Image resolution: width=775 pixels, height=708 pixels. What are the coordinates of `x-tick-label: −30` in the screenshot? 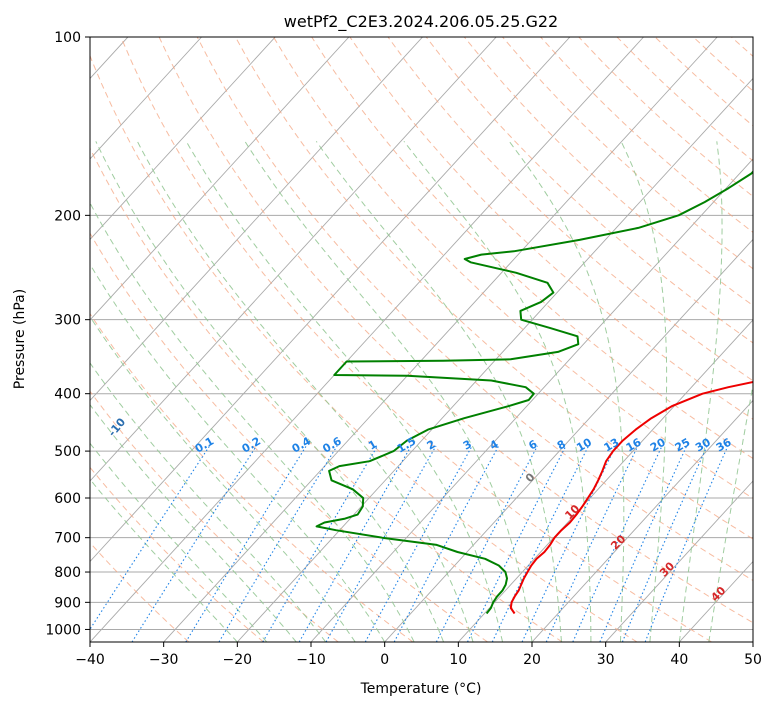 It's located at (164, 660).